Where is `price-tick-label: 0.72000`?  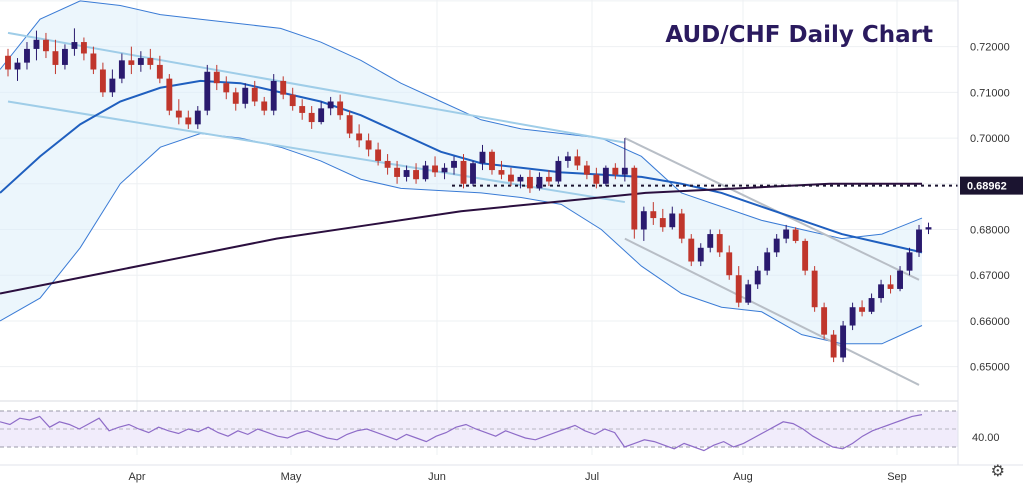 price-tick-label: 0.72000 is located at coordinates (990, 48).